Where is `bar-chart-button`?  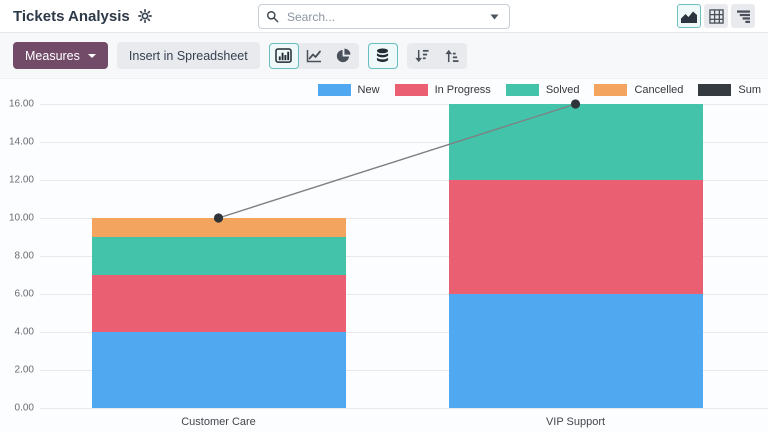 bar-chart-button is located at coordinates (283, 55).